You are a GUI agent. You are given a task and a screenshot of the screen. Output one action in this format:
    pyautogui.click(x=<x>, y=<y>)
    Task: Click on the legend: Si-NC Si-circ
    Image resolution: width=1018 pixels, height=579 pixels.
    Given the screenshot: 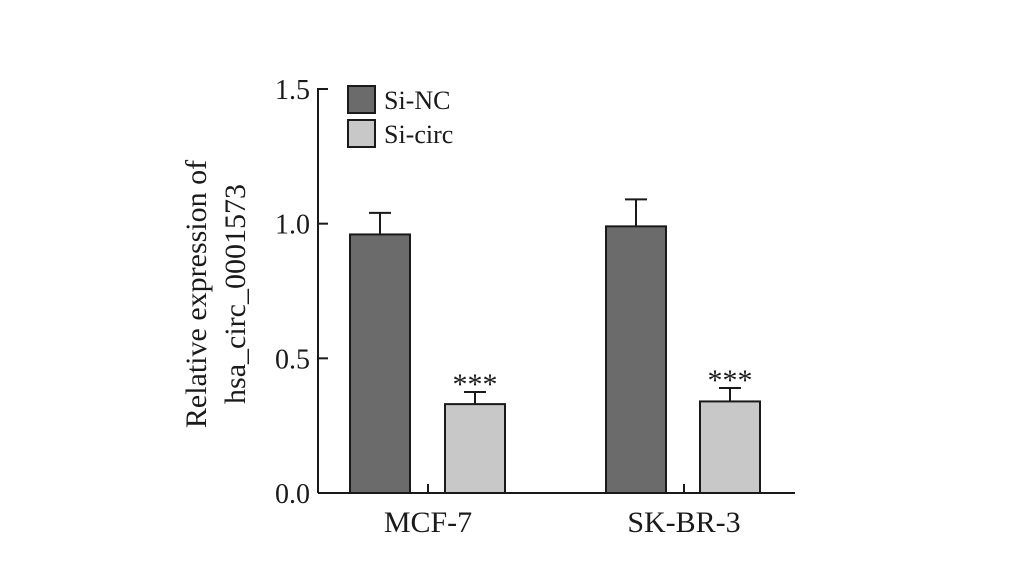 What is the action you would take?
    pyautogui.click(x=400, y=117)
    